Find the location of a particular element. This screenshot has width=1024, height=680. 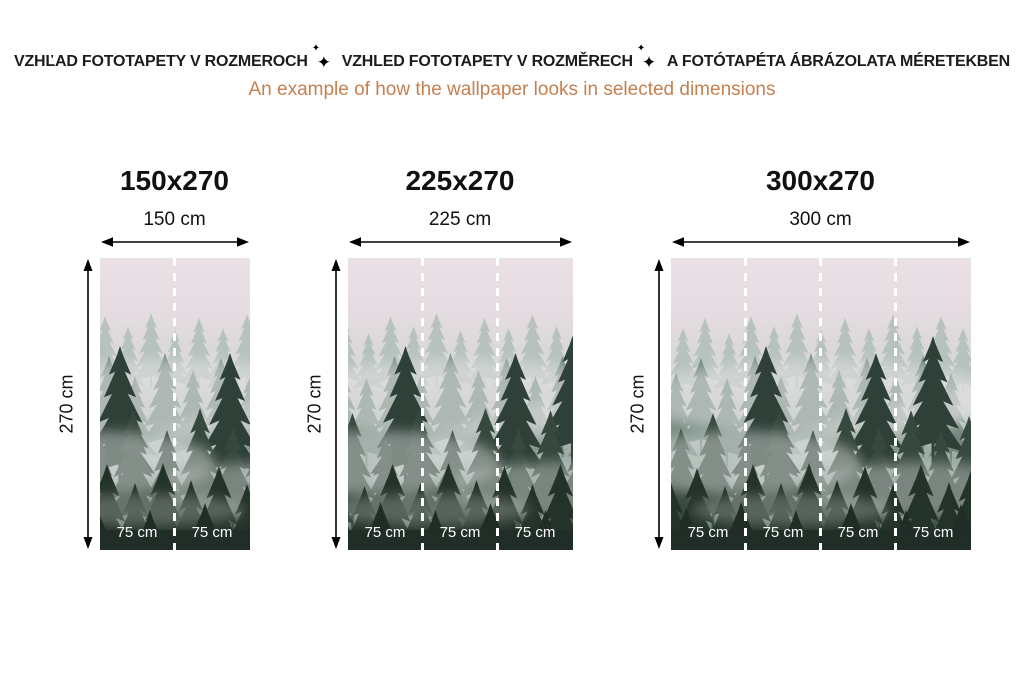

panel-title: 225x270 is located at coordinates (460, 180).